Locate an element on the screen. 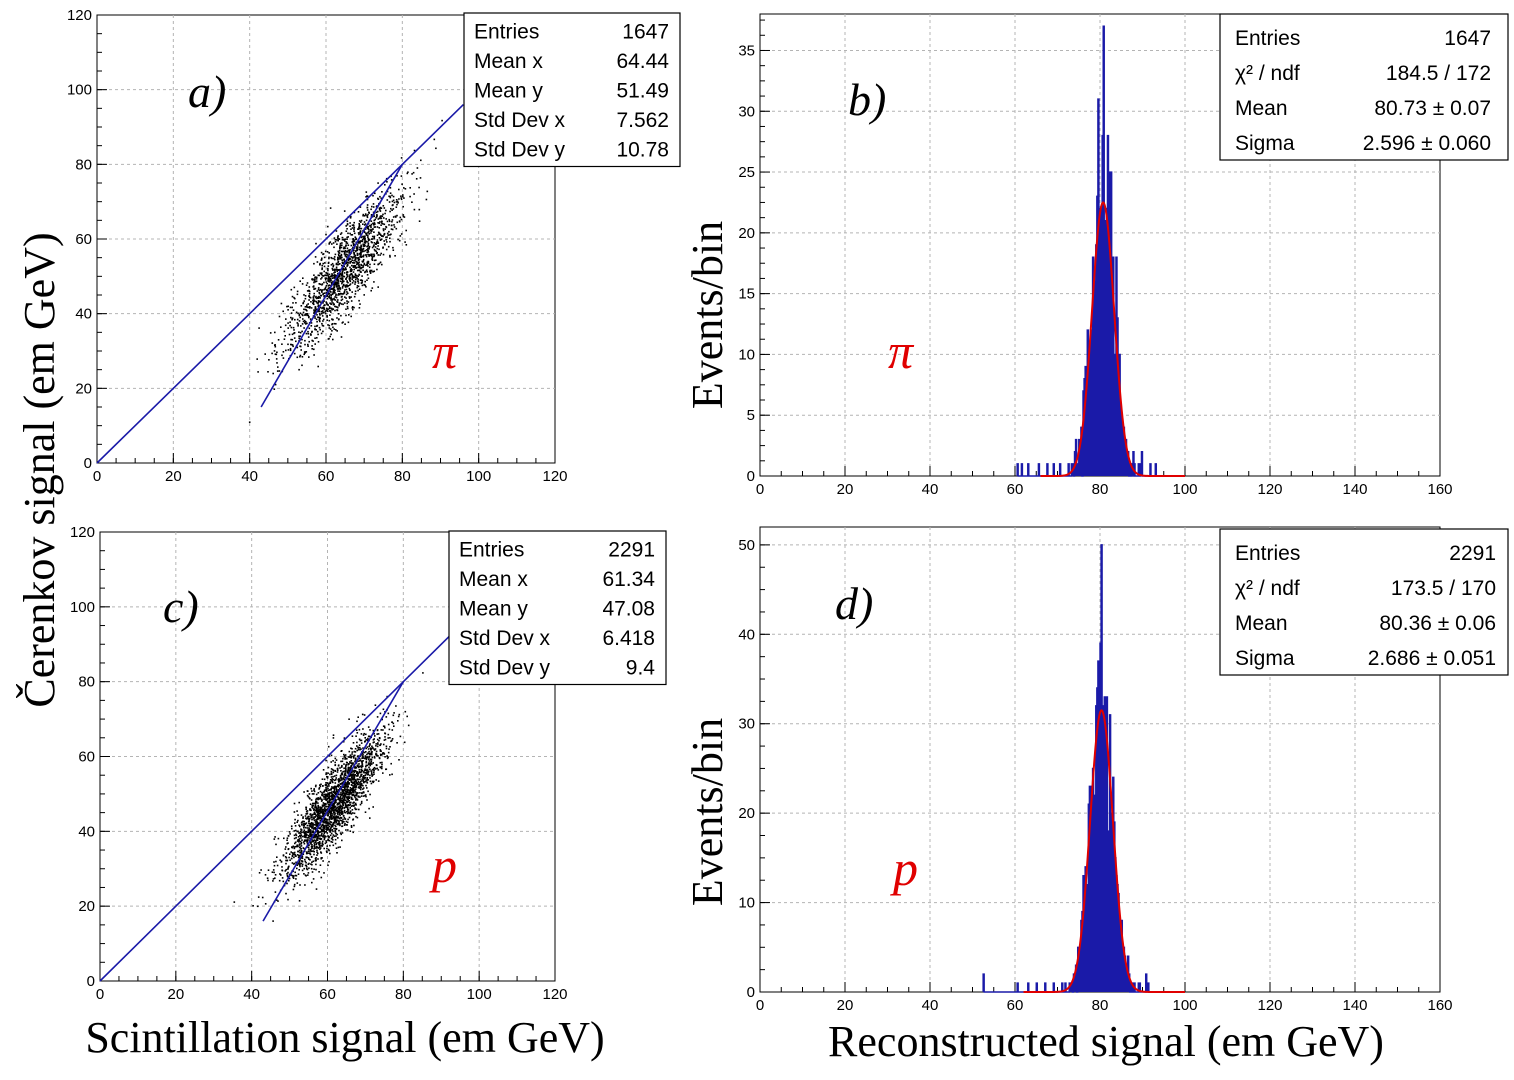 The width and height of the screenshot is (1514, 1080). x-axis-title-left: Scintillation signal (em GeV) is located at coordinates (344, 1037).